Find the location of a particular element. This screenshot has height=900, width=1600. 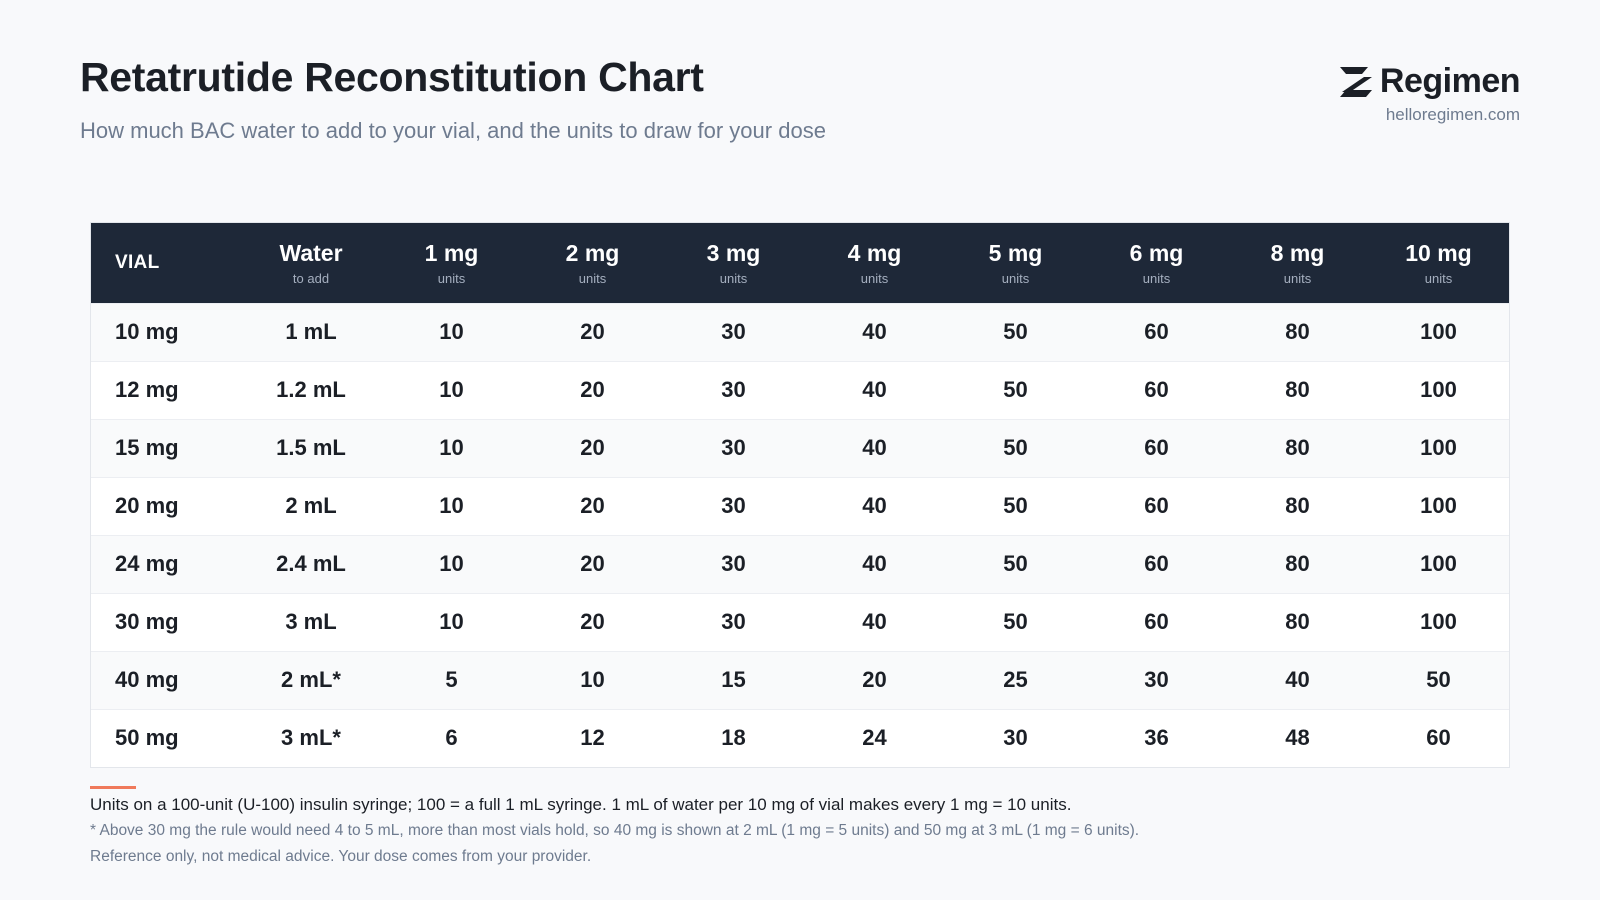

units-cell: 24 is located at coordinates (874, 738).